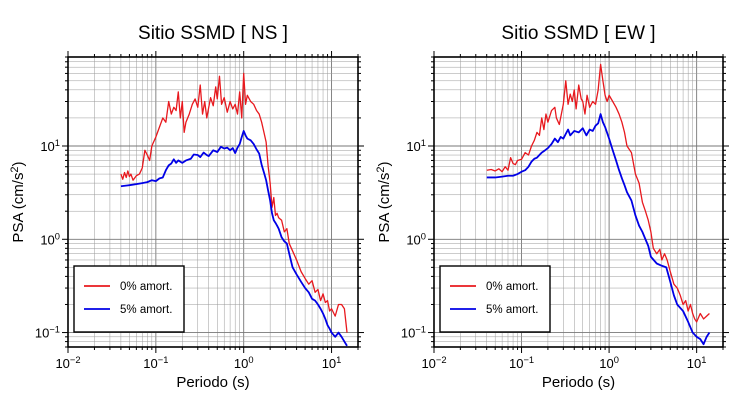  Describe the element at coordinates (213, 33) in the screenshot. I see `chart-title: Sitio SSMD [ NS ]` at that location.